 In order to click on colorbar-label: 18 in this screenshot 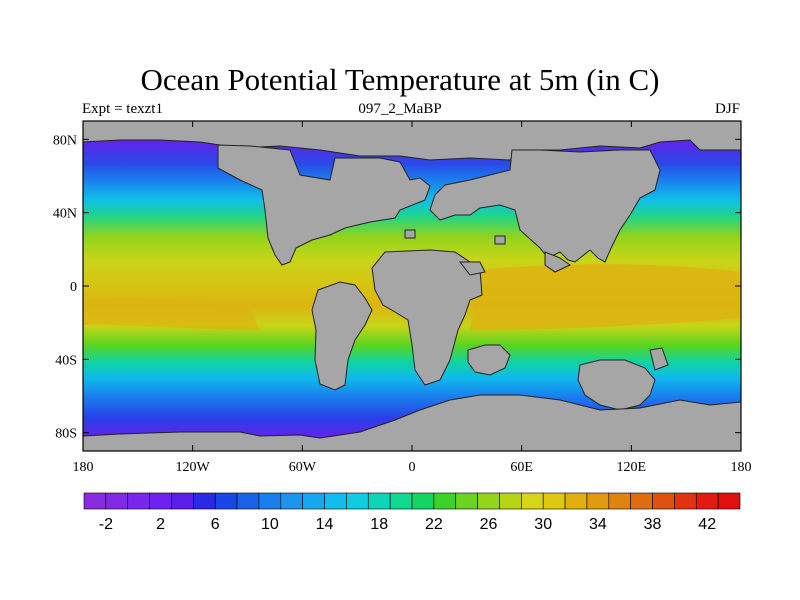, I will do `click(379, 524)`.